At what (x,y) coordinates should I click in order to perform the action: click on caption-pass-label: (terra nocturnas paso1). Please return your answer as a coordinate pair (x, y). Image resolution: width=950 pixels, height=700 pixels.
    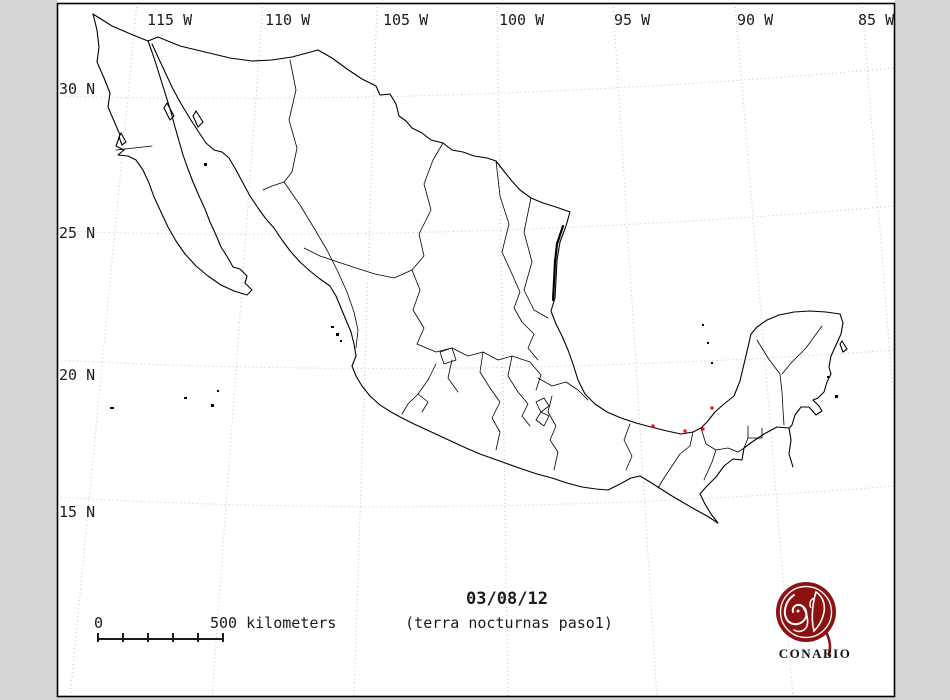
    Looking at the image, I should click on (509, 623).